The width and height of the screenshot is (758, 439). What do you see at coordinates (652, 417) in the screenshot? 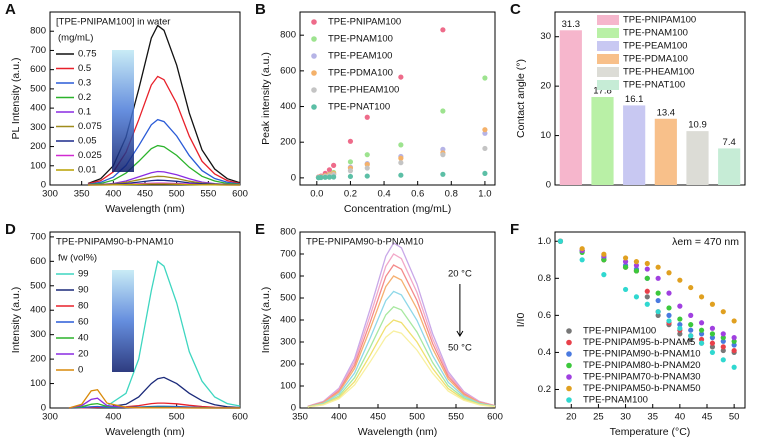
I see `x-tick-label: 35` at bounding box center [652, 417].